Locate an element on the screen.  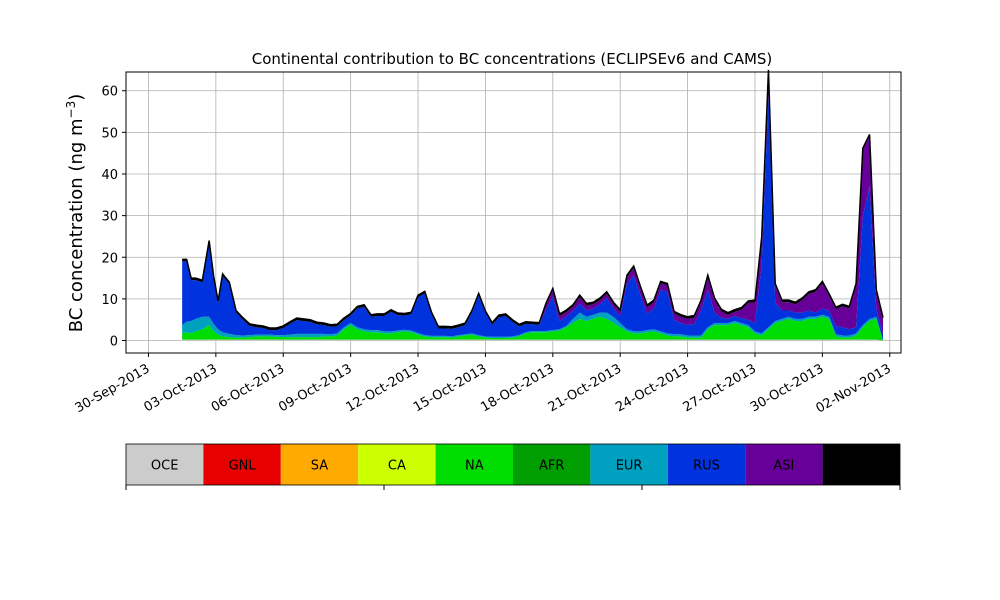
colorbar-label-afr: AFR is located at coordinates (551, 466).